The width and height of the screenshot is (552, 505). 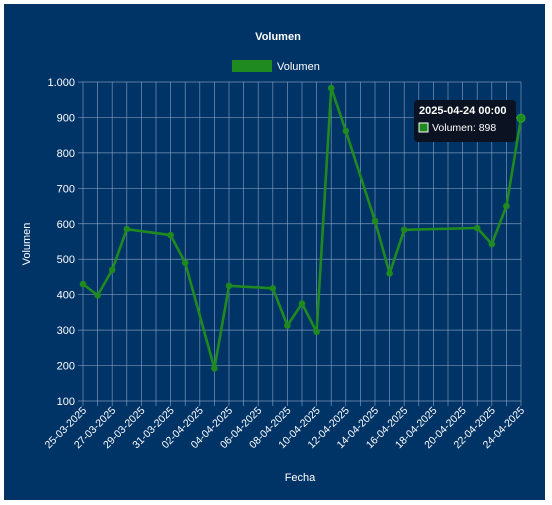 I want to click on y-tick-label: 800, so click(x=66, y=154).